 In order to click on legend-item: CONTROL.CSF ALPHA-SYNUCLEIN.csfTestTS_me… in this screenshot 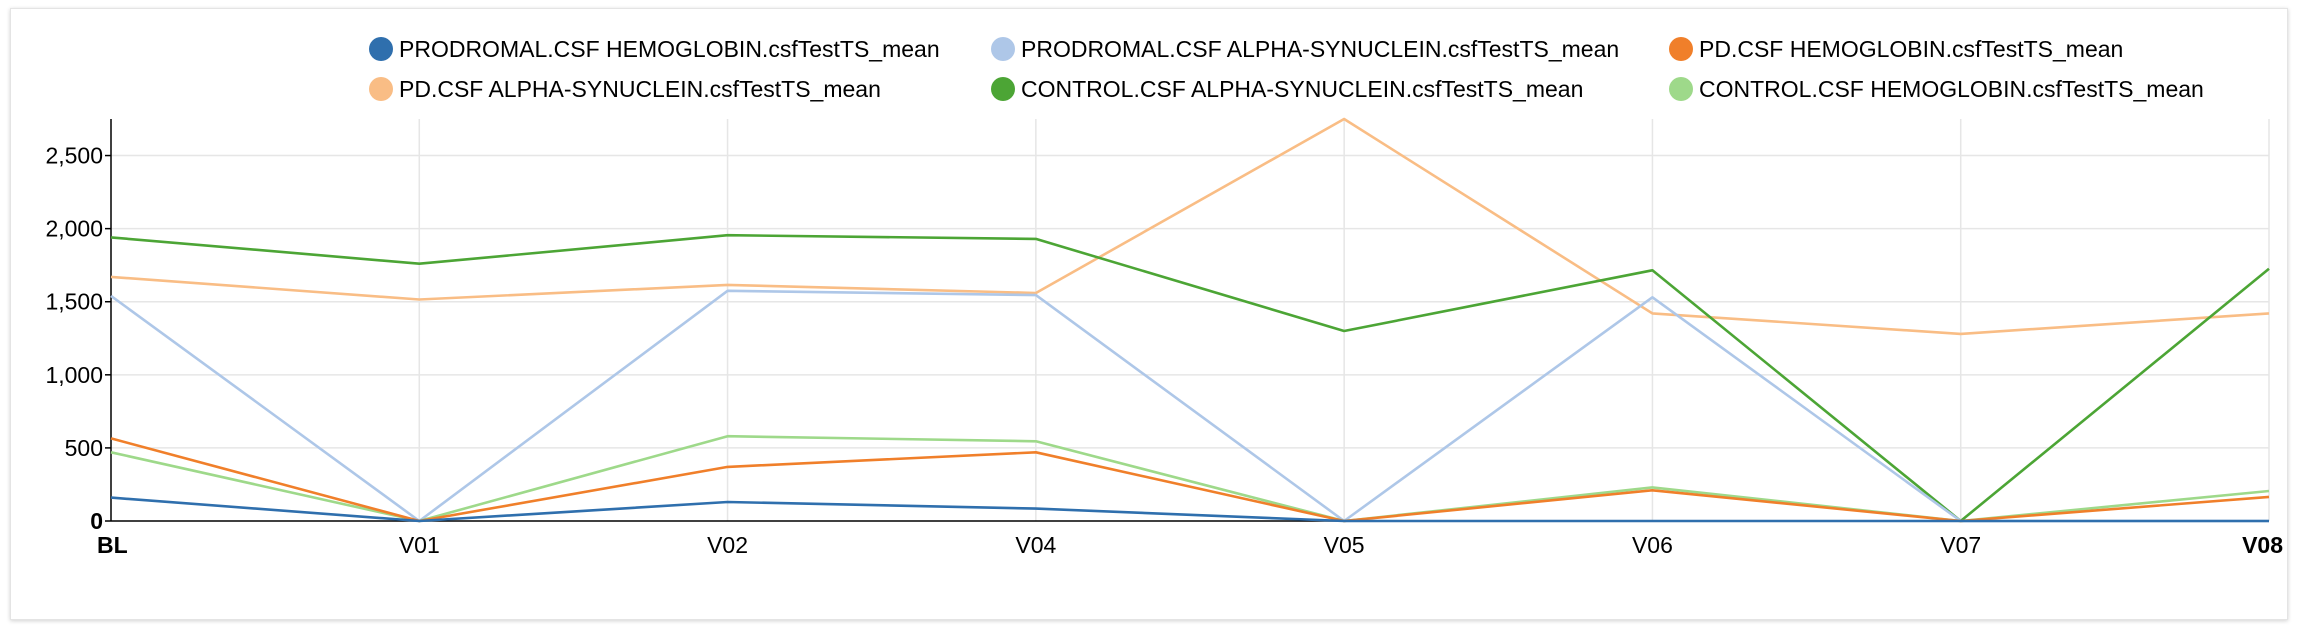, I will do `click(1287, 89)`.